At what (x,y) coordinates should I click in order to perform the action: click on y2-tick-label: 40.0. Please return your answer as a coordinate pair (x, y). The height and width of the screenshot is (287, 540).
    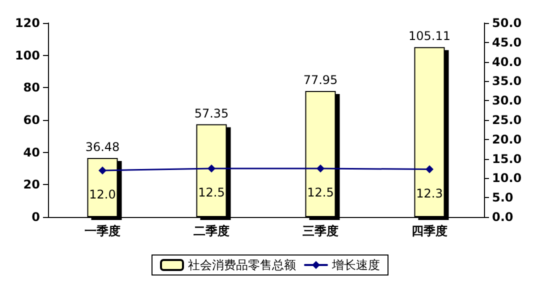
    Looking at the image, I should click on (507, 61).